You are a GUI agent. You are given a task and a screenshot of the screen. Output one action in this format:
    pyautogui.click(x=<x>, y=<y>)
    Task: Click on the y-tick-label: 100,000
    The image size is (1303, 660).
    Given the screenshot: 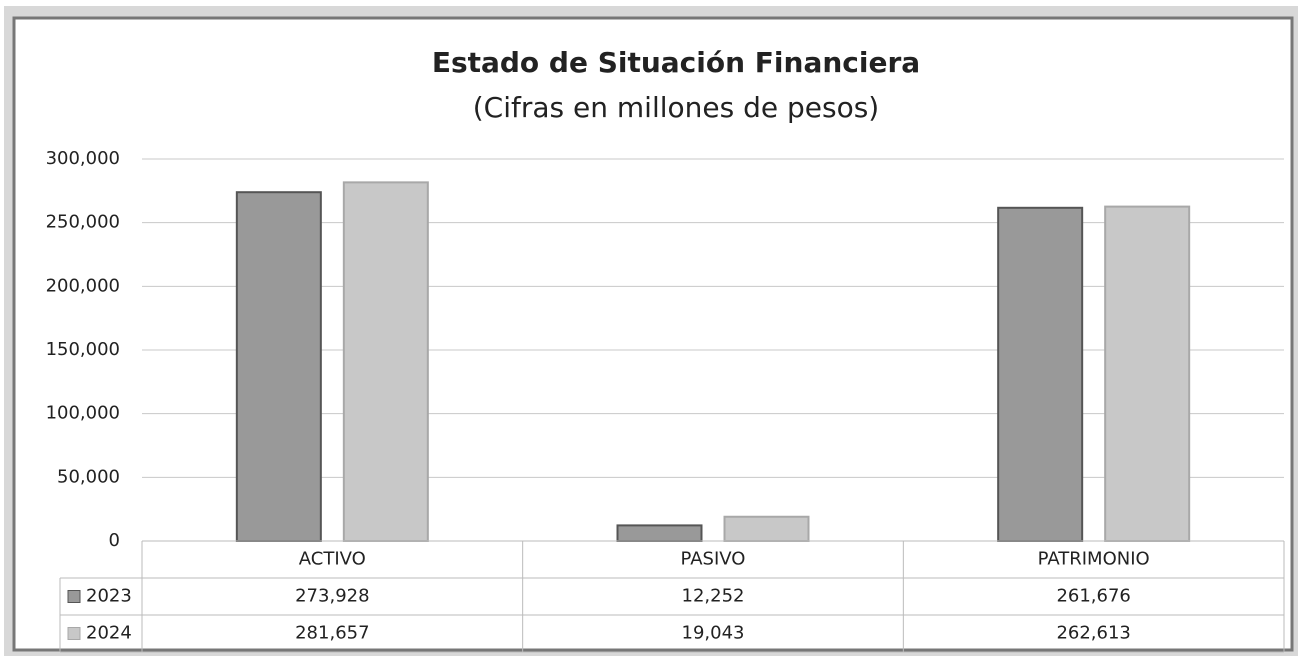 What is the action you would take?
    pyautogui.click(x=83, y=413)
    